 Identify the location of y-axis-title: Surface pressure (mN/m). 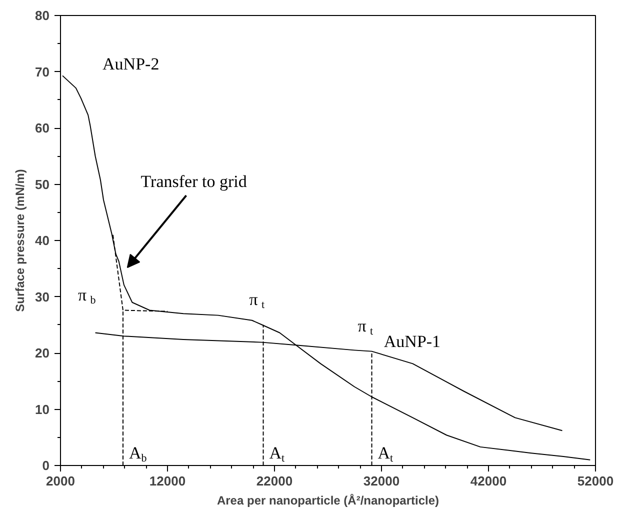
(20, 240).